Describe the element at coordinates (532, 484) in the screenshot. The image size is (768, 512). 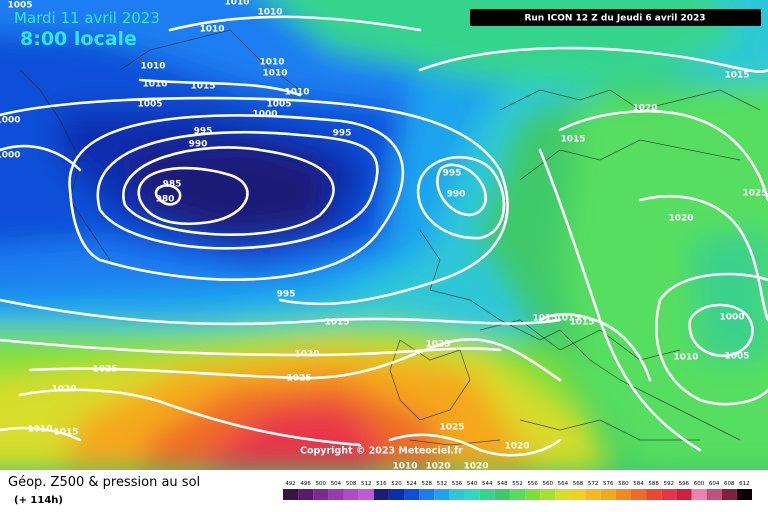
I see `scale-label: 556` at that location.